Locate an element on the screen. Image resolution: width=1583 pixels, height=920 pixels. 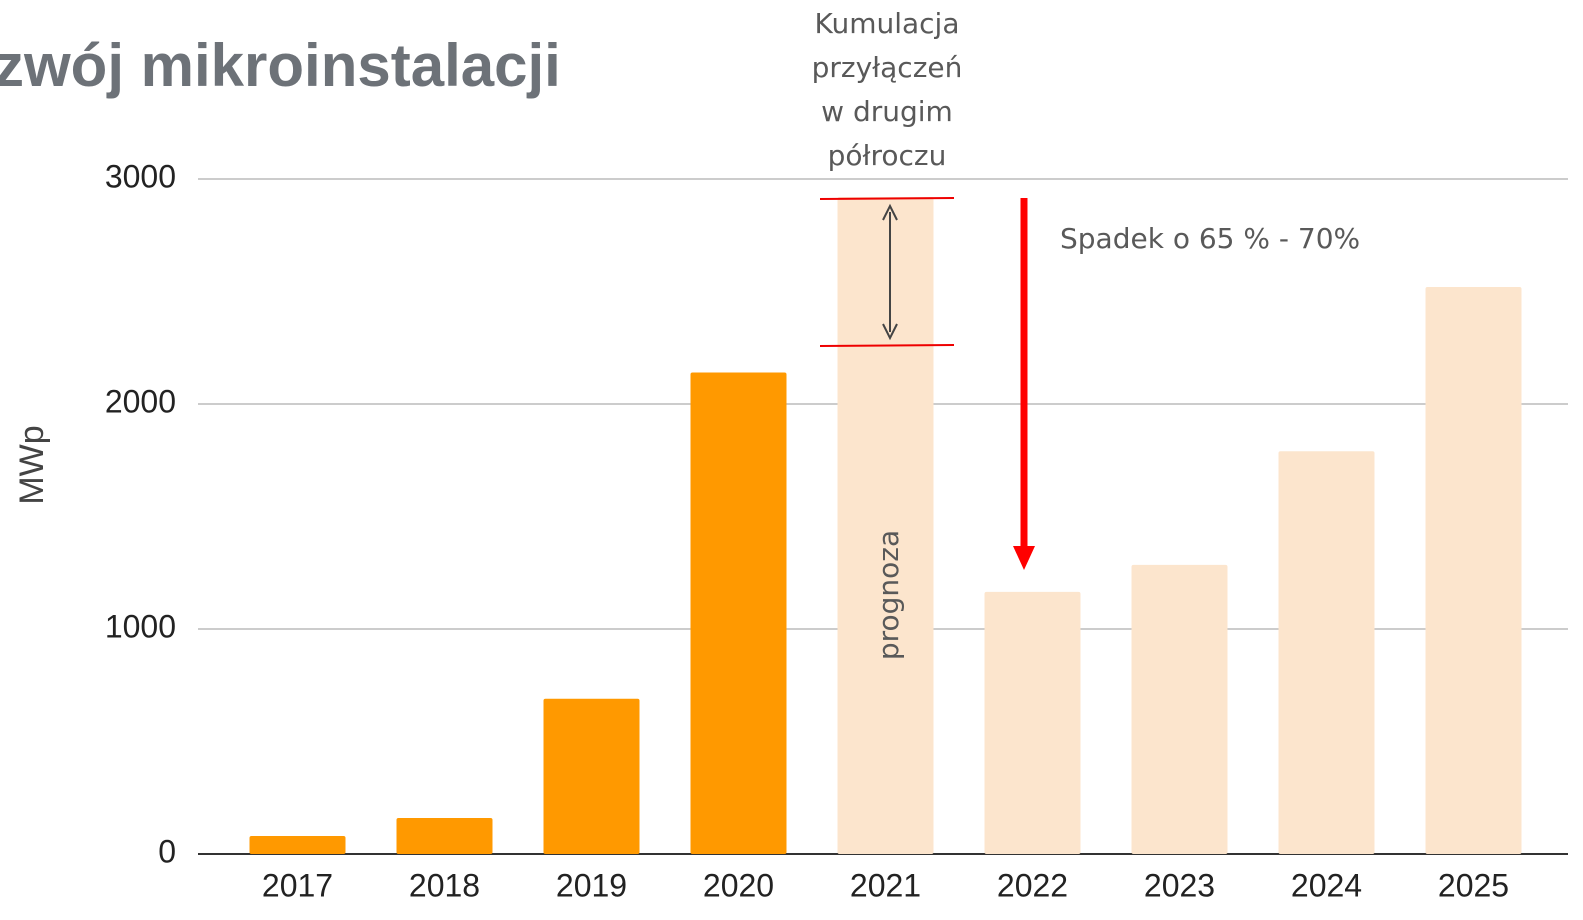
x-tick-label: 2023 is located at coordinates (1179, 885).